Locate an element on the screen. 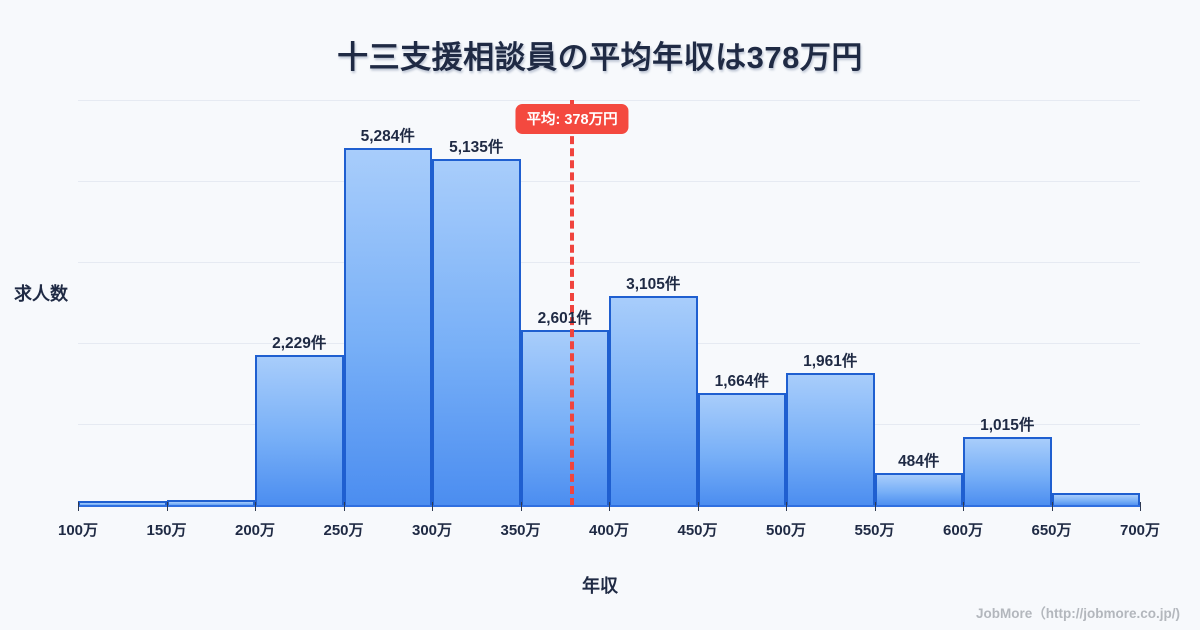 This screenshot has height=630, width=1200. x-axis-tick-label: 700万 is located at coordinates (1140, 530).